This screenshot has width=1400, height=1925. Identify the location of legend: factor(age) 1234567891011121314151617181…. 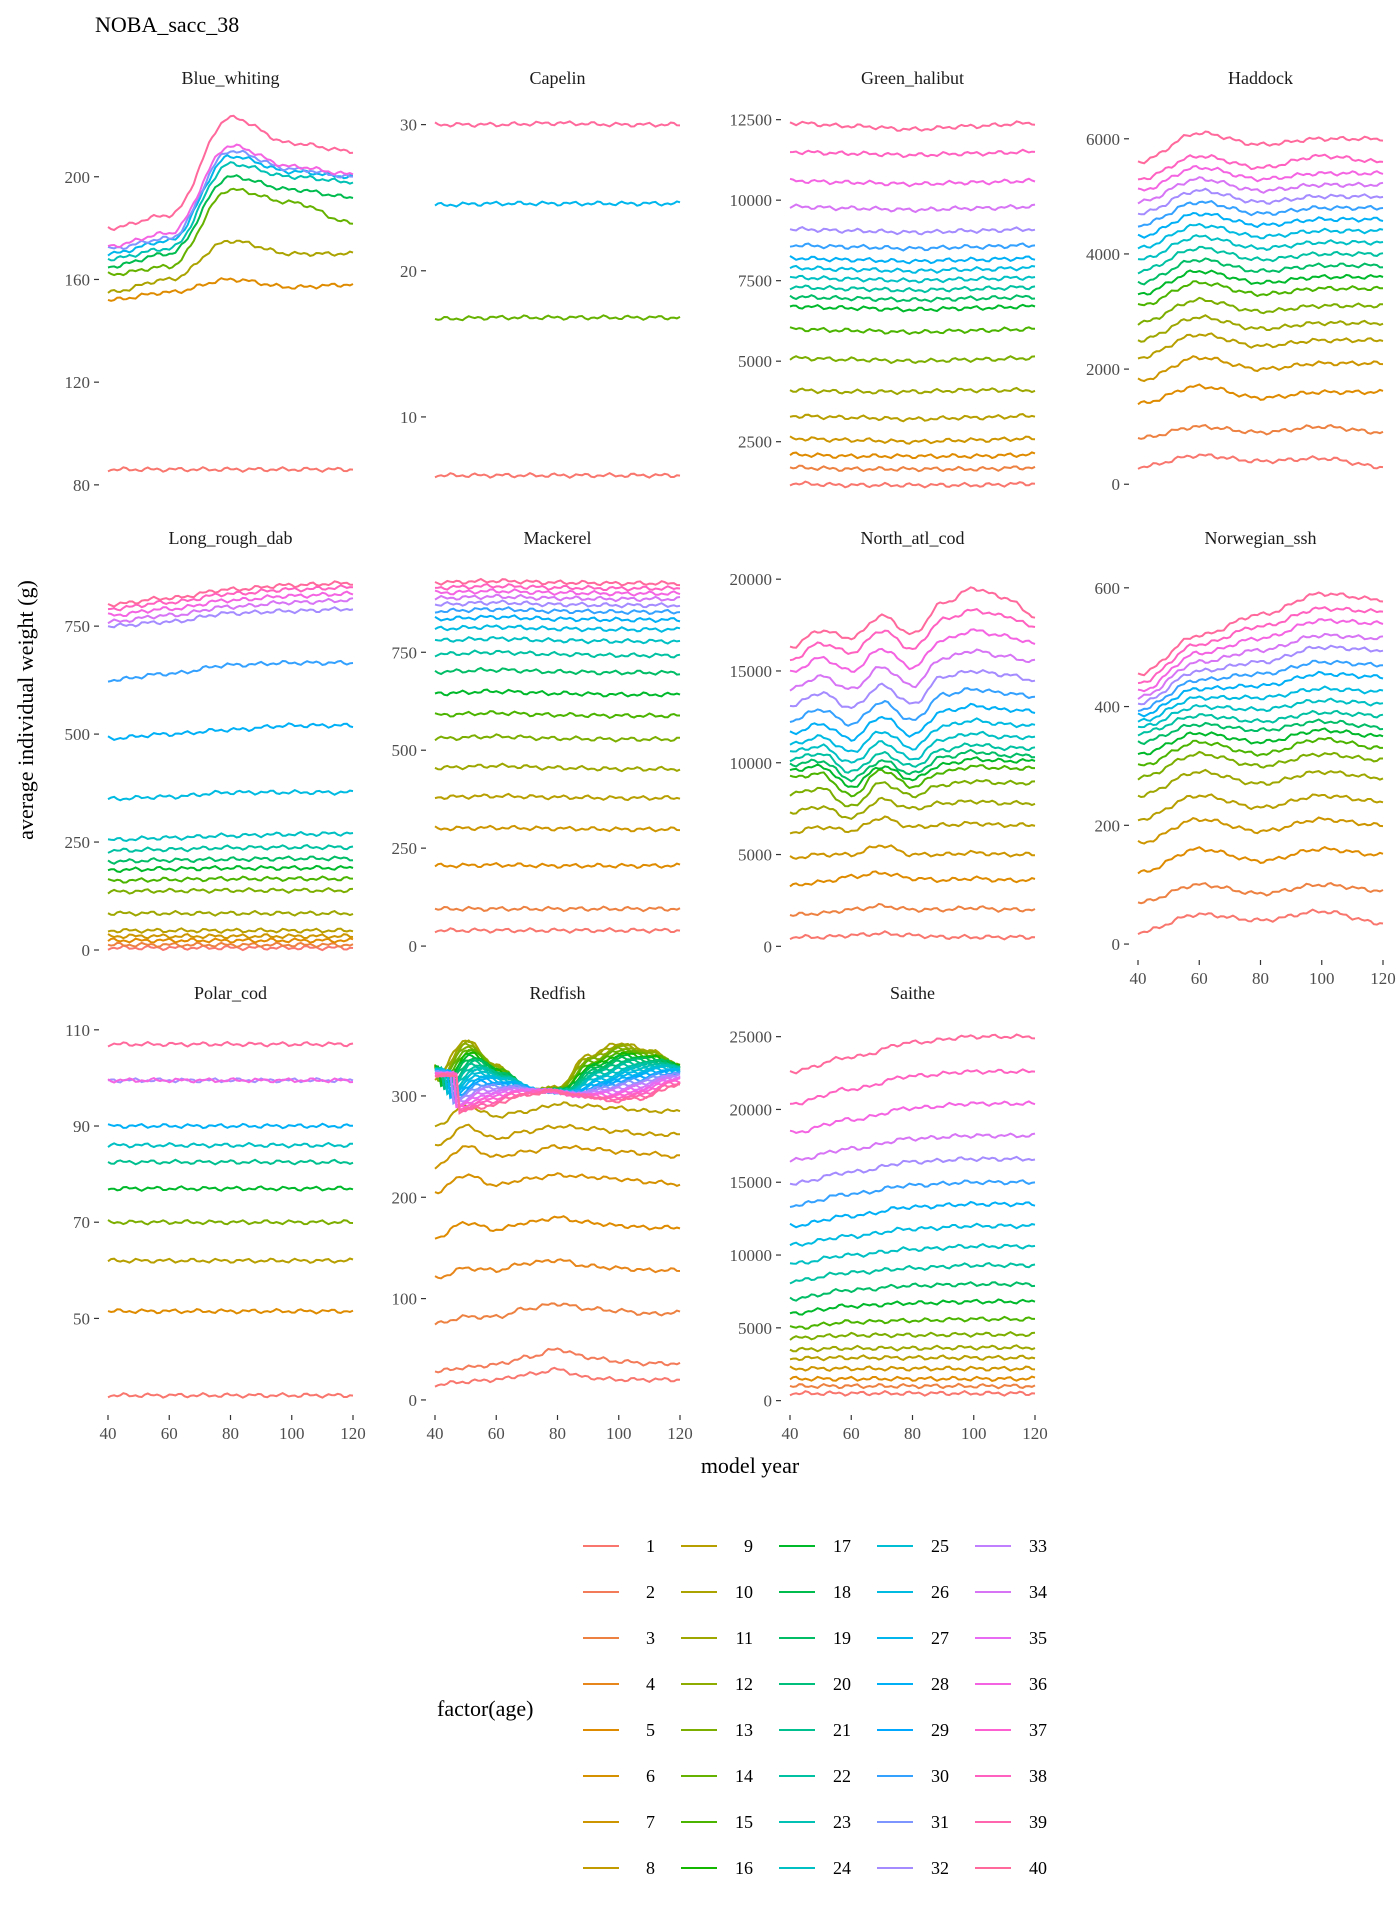
(742, 1707).